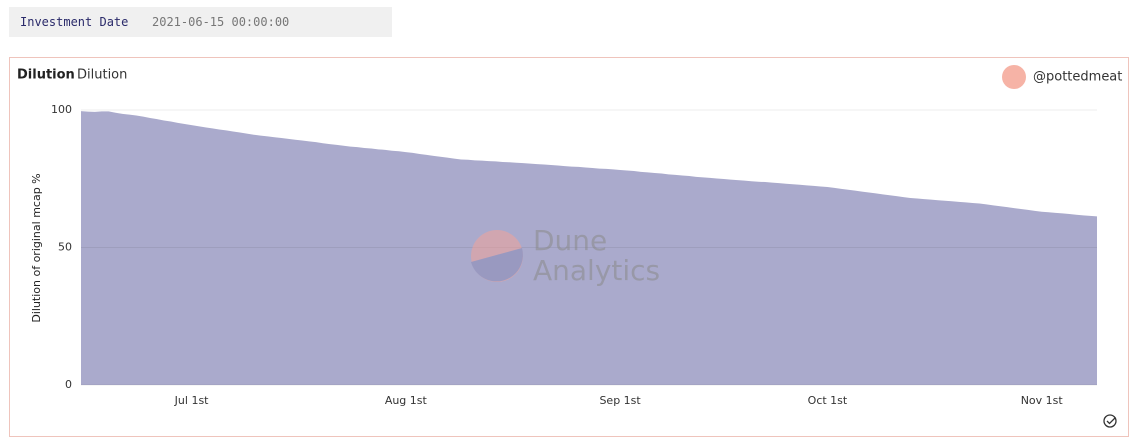 The height and width of the screenshot is (444, 1135). What do you see at coordinates (570, 240) in the screenshot?
I see `watermark-text: Dune` at bounding box center [570, 240].